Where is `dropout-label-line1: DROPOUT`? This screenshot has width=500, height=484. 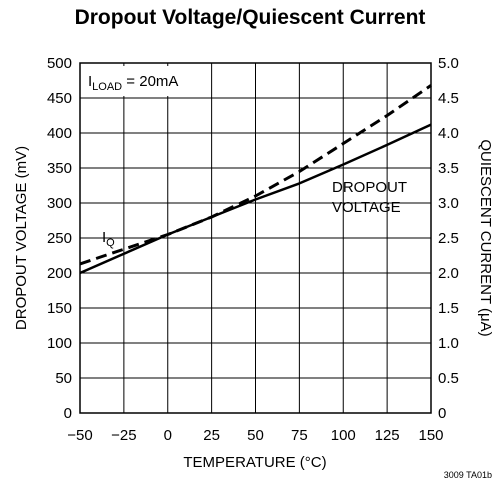
dropout-label-line1: DROPOUT is located at coordinates (369, 187).